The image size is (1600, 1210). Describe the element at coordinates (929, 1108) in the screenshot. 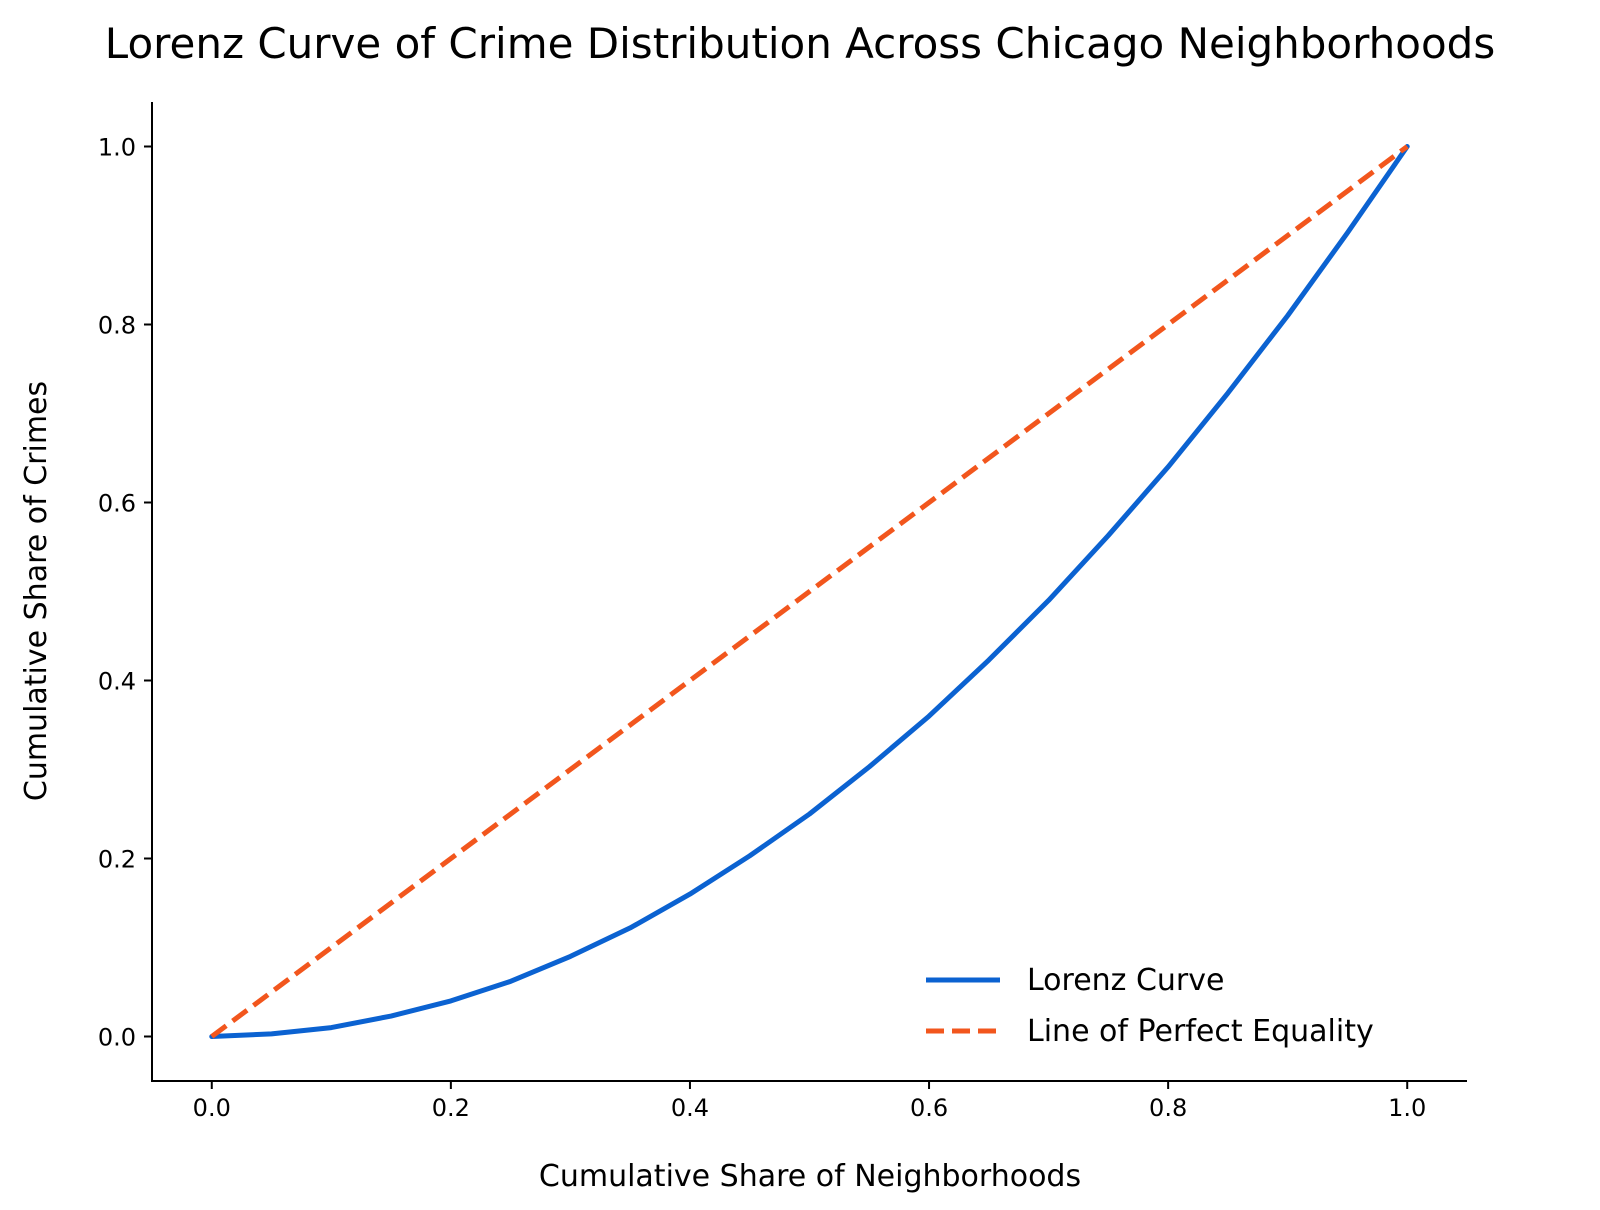

I see `x-tick-label: 0.6` at that location.